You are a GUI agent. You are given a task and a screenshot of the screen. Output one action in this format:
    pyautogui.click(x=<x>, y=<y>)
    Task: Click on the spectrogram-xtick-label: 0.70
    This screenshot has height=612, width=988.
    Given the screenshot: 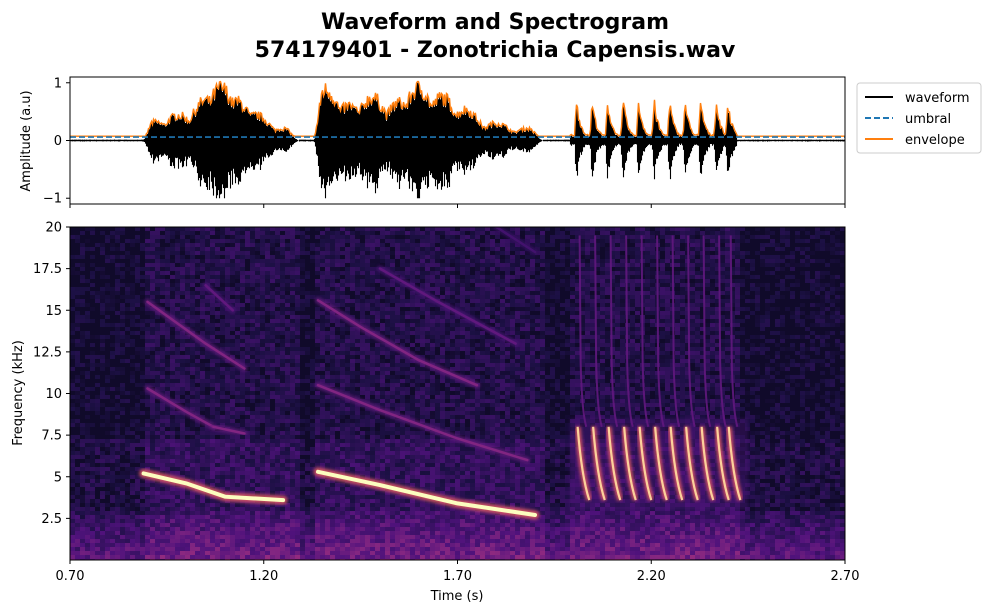 What is the action you would take?
    pyautogui.click(x=70, y=576)
    